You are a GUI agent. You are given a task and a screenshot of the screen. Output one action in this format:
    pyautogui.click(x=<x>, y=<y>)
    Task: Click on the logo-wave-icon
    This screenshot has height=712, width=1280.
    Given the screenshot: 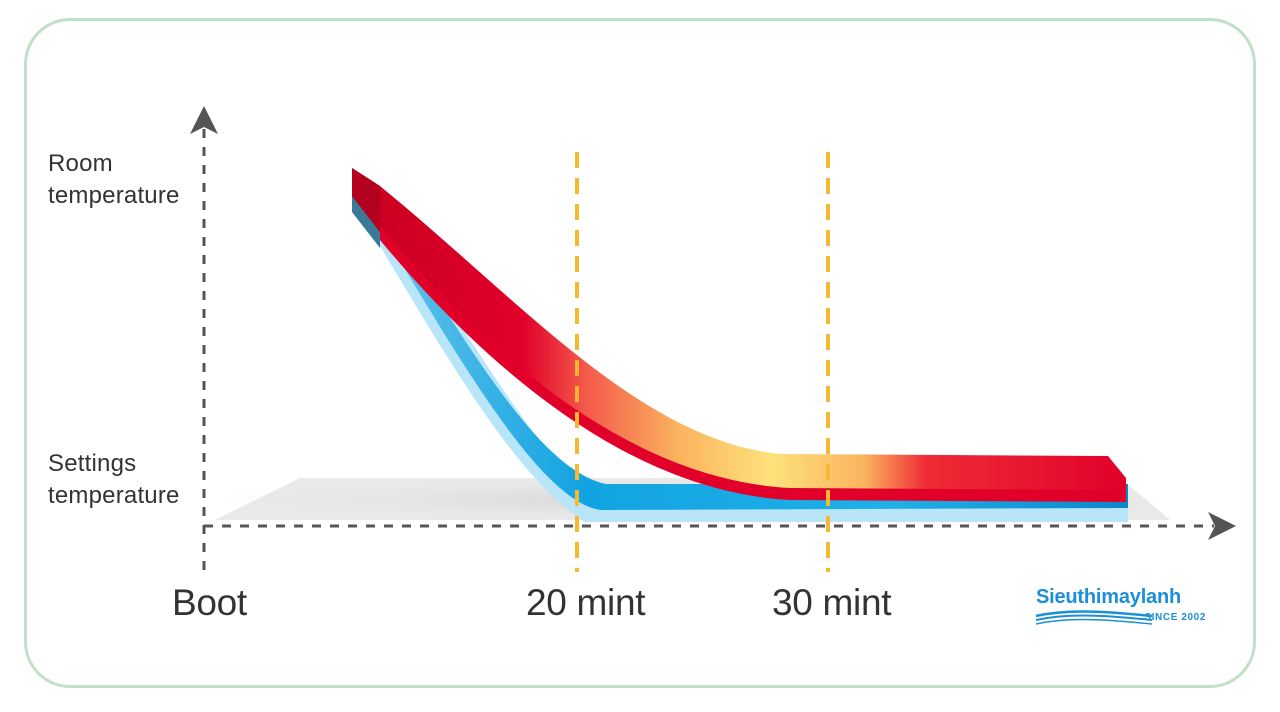 What is the action you would take?
    pyautogui.click(x=1094, y=617)
    